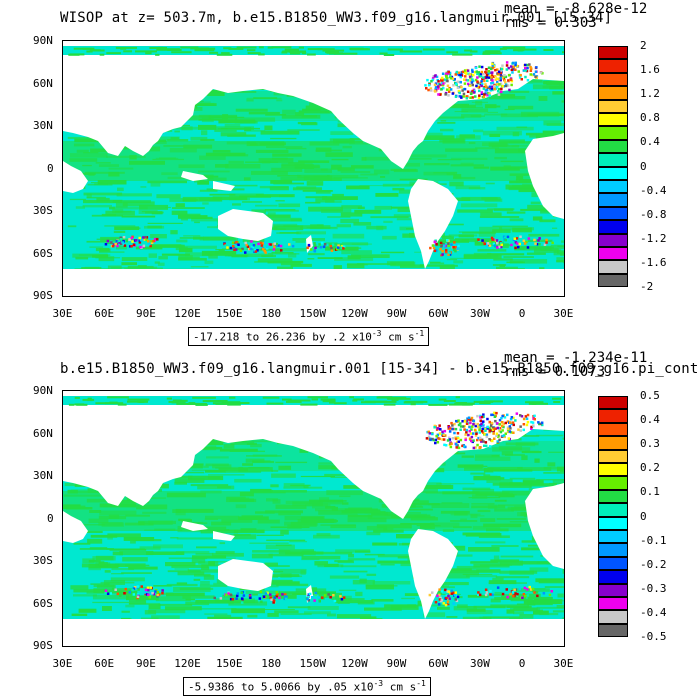  I want to click on lat-tick-label: 60N, so click(43, 83).